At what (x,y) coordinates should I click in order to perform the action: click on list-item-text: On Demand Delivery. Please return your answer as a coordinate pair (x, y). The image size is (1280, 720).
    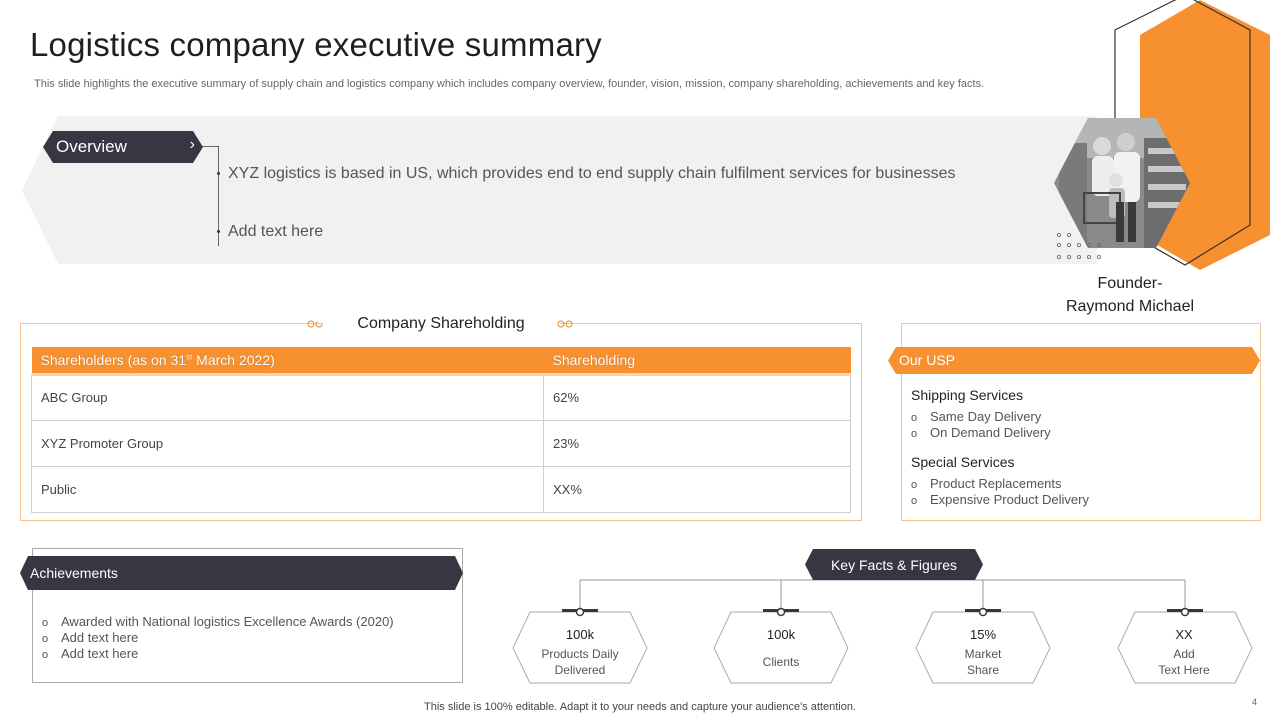
    Looking at the image, I should click on (990, 432).